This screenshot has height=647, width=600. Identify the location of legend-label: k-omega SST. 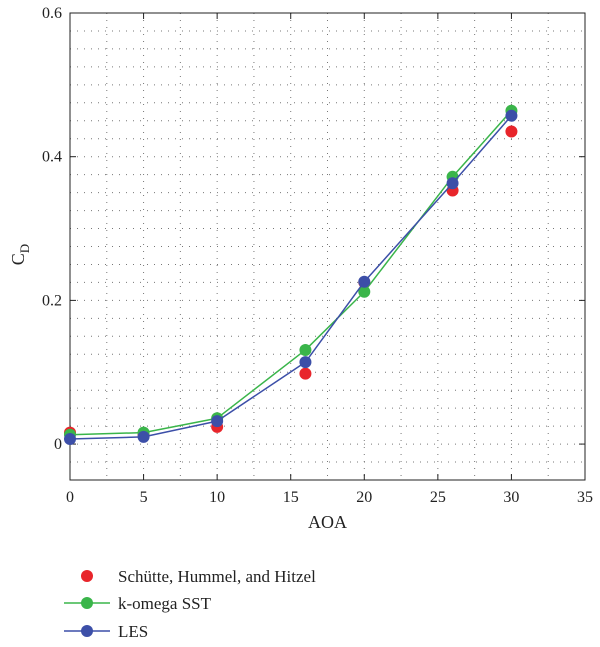
(165, 603).